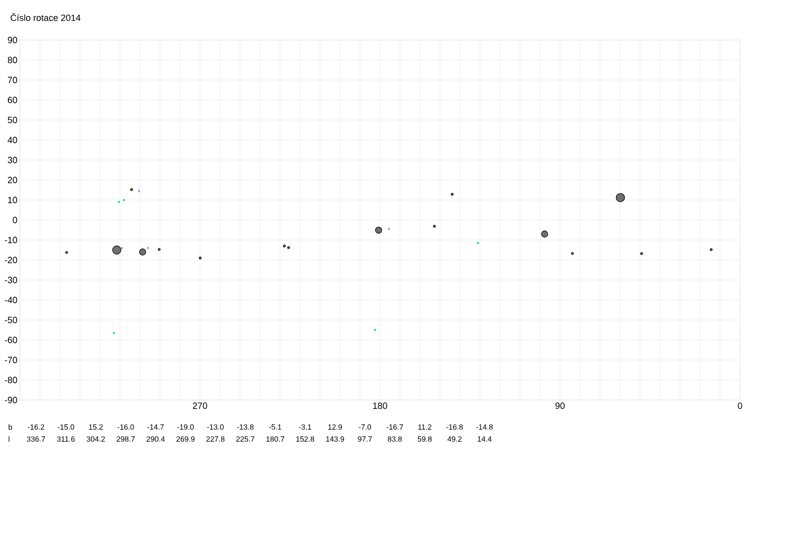 The image size is (799, 552). Describe the element at coordinates (11, 260) in the screenshot. I see `y-tick-label: -20` at that location.